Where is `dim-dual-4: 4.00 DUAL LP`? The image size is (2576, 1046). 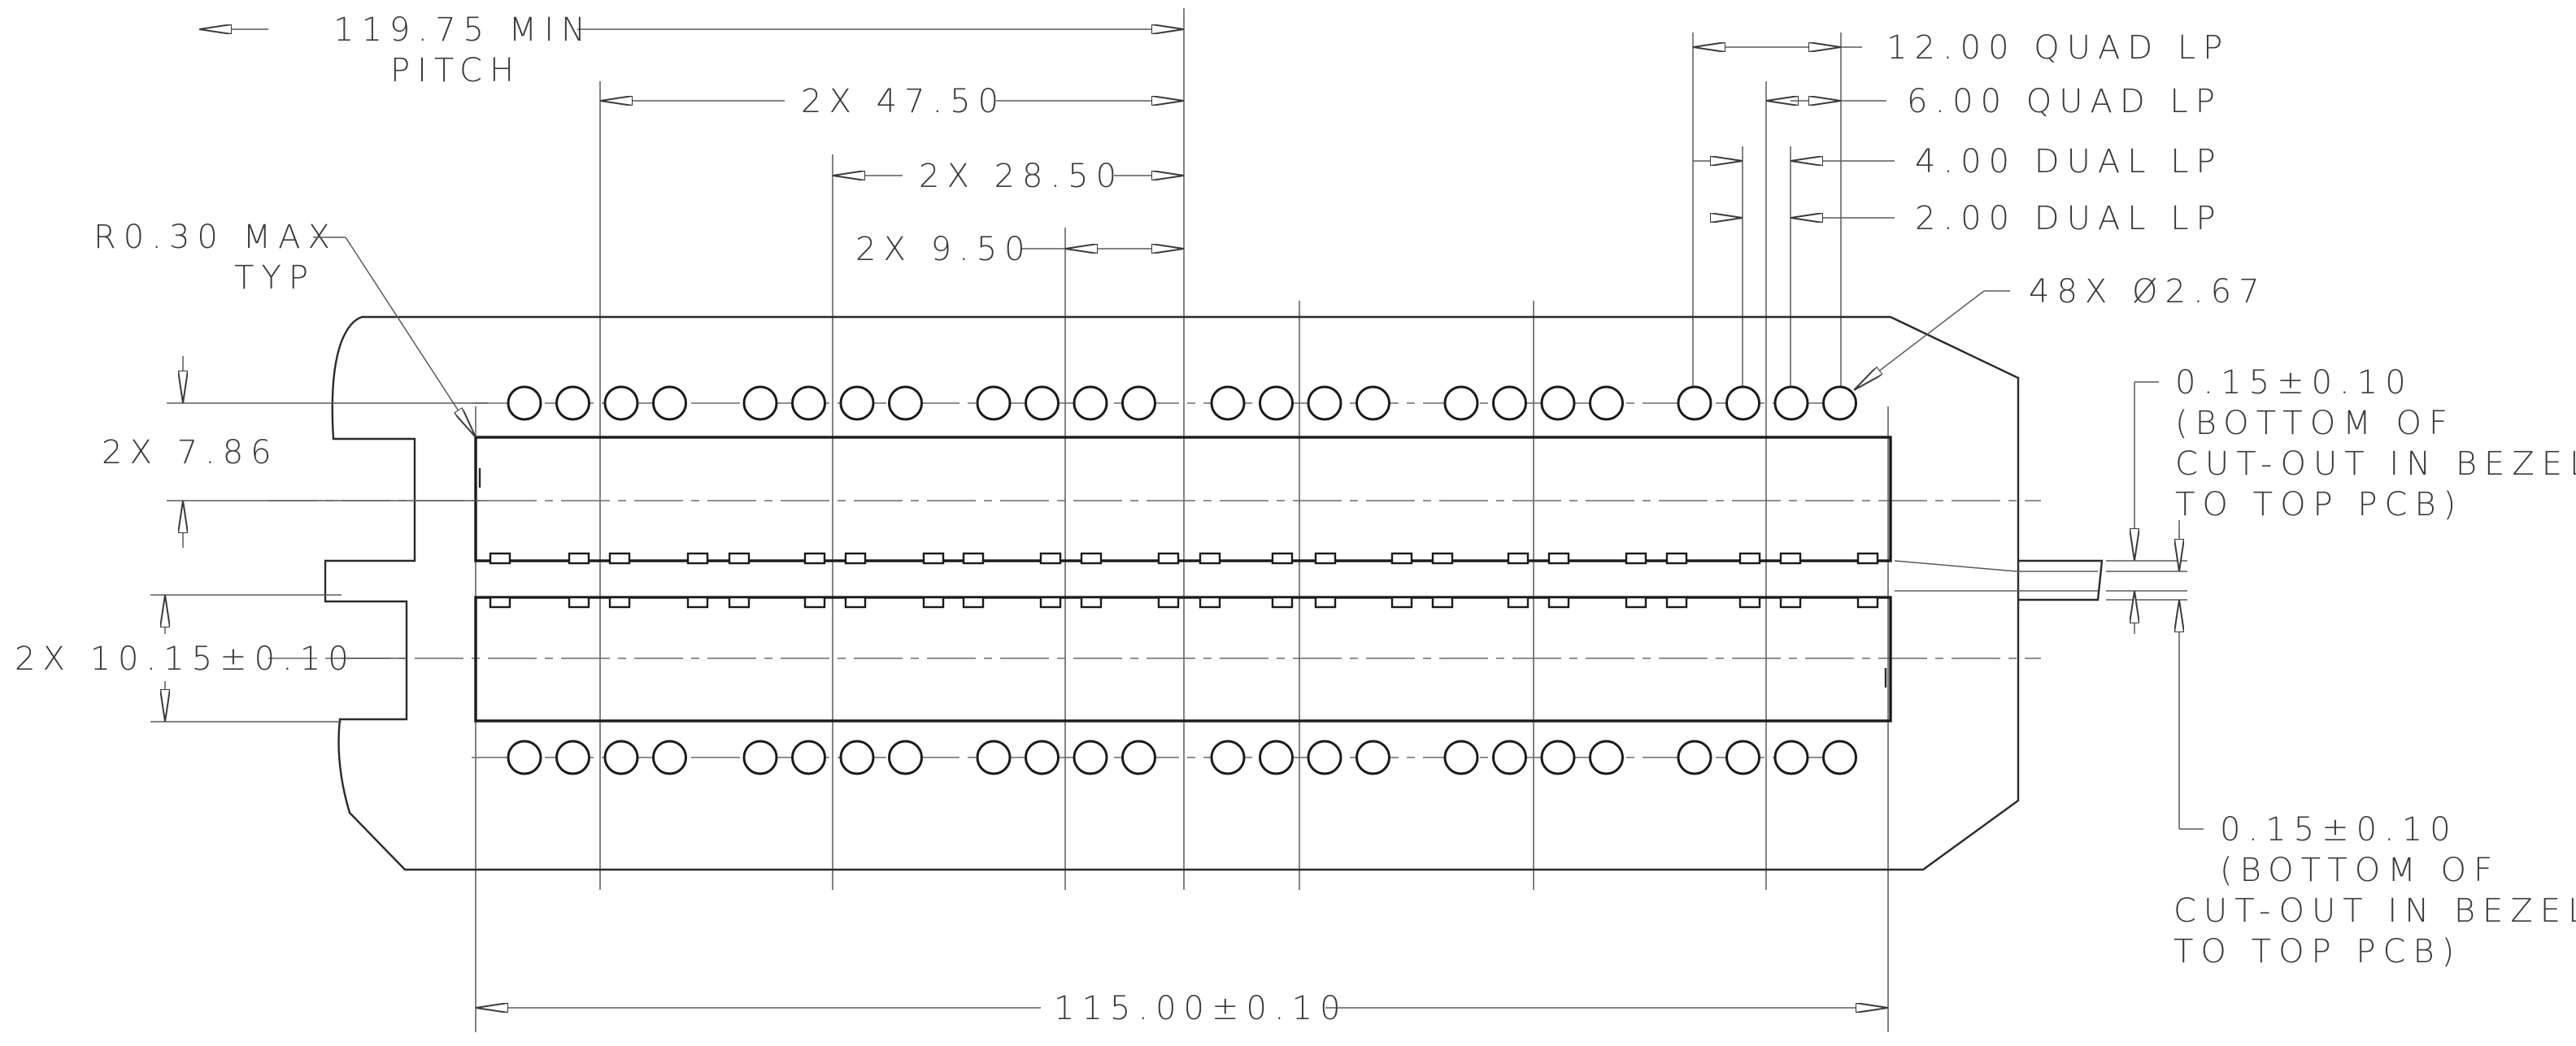
dim-dual-4: 4.00 DUAL LP is located at coordinates (1955, 161).